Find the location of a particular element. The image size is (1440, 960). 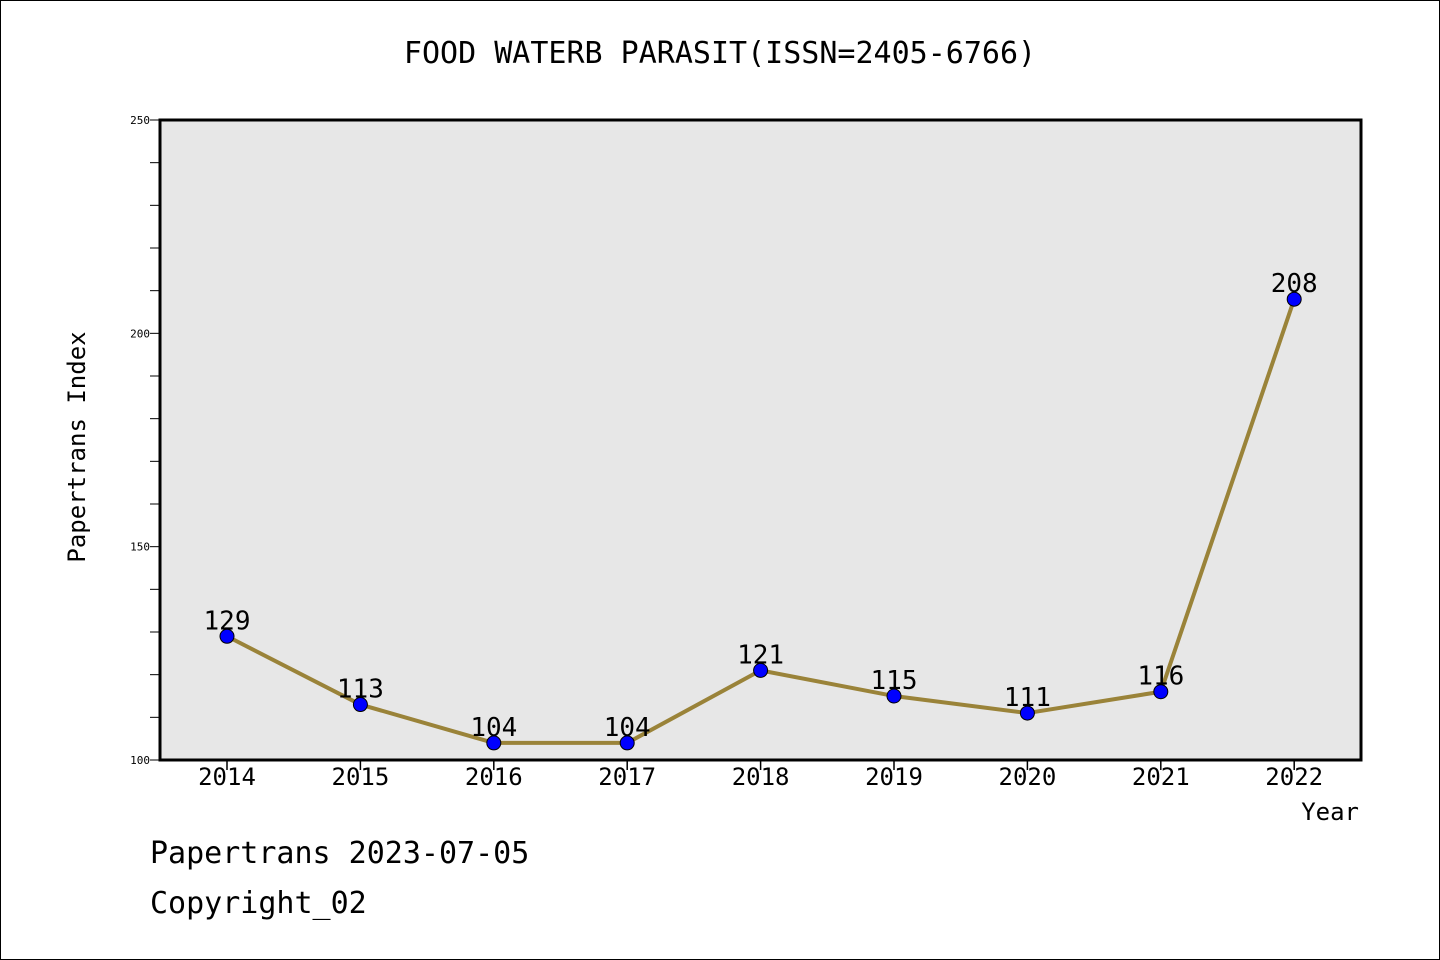

x-tick-label: 2018 is located at coordinates (761, 777).